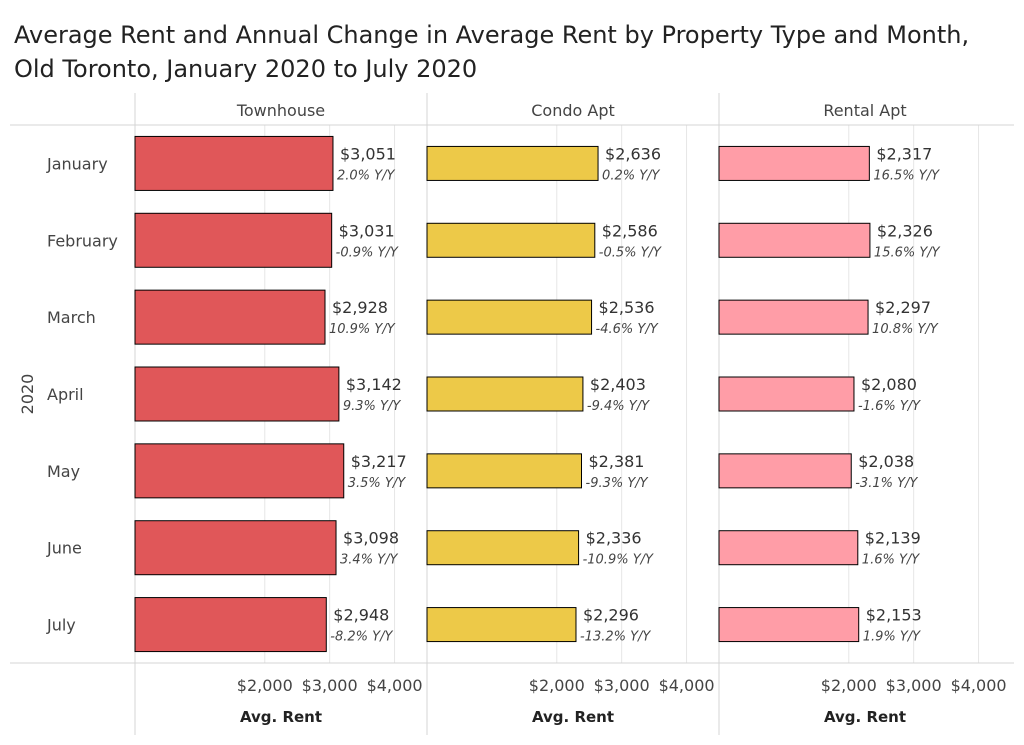  I want to click on change-label: -0.9% Y/Y, so click(367, 252).